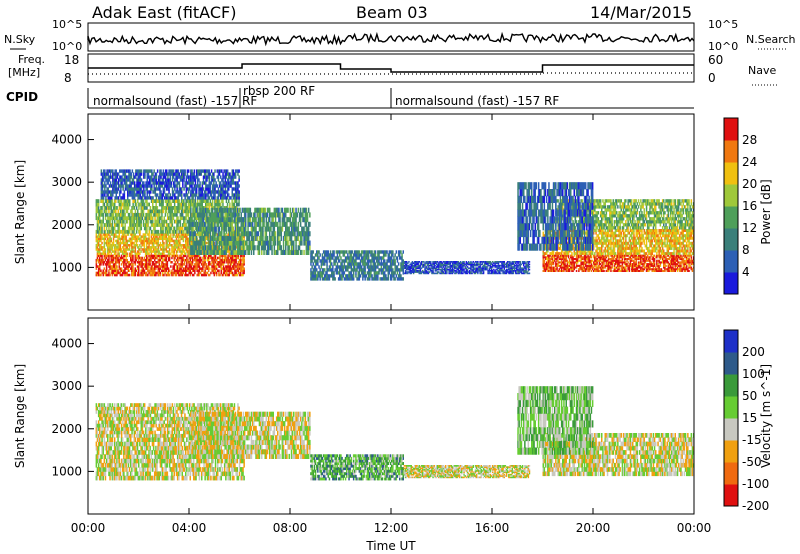 This screenshot has height=554, width=800. Describe the element at coordinates (391, 68) in the screenshot. I see `freq-trace` at that location.